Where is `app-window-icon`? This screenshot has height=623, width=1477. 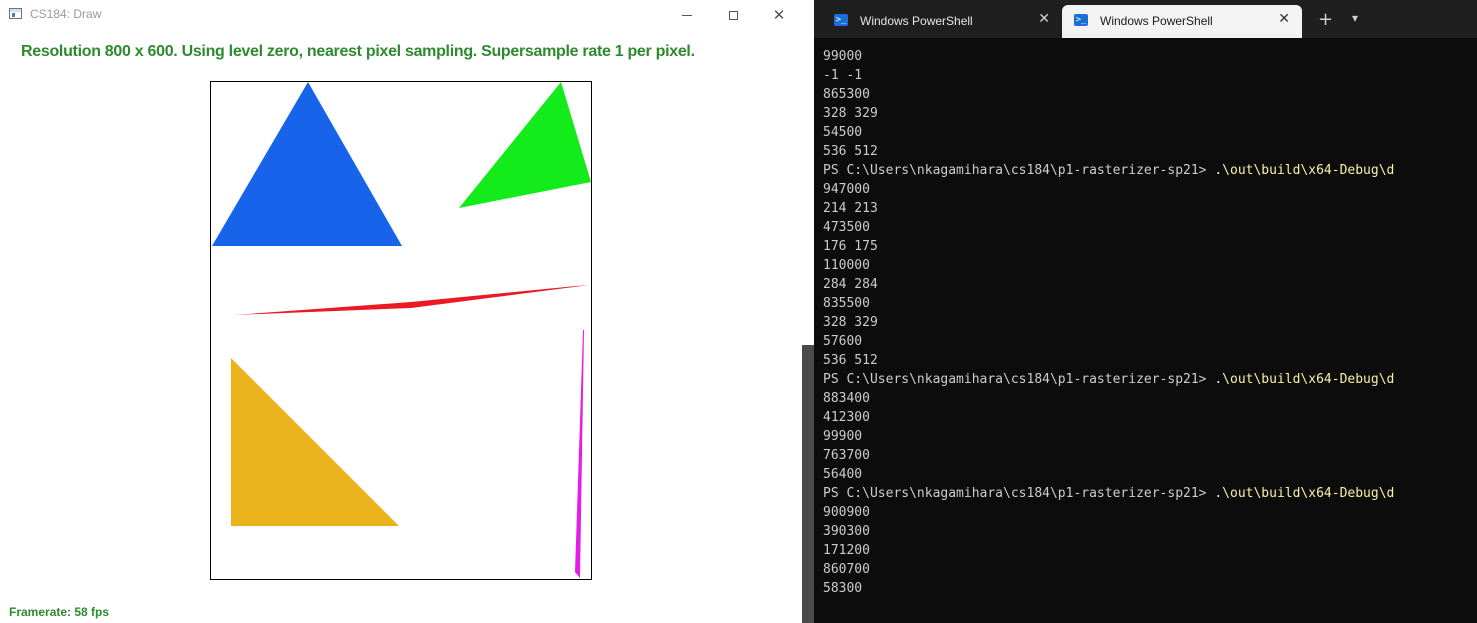
app-window-icon is located at coordinates (15, 13).